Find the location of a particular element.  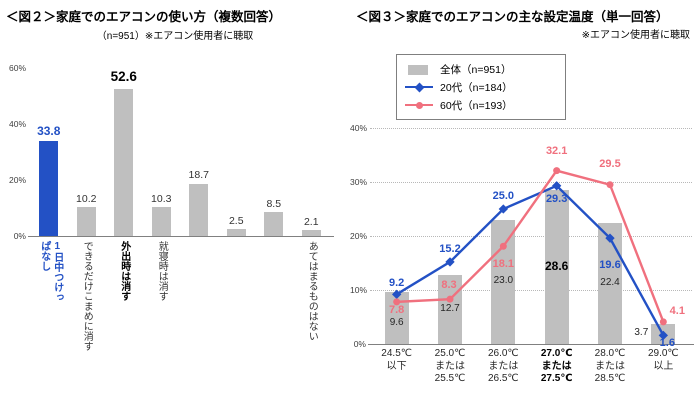

fig3-legend-row: 20代（n=184） is located at coordinates (481, 87).